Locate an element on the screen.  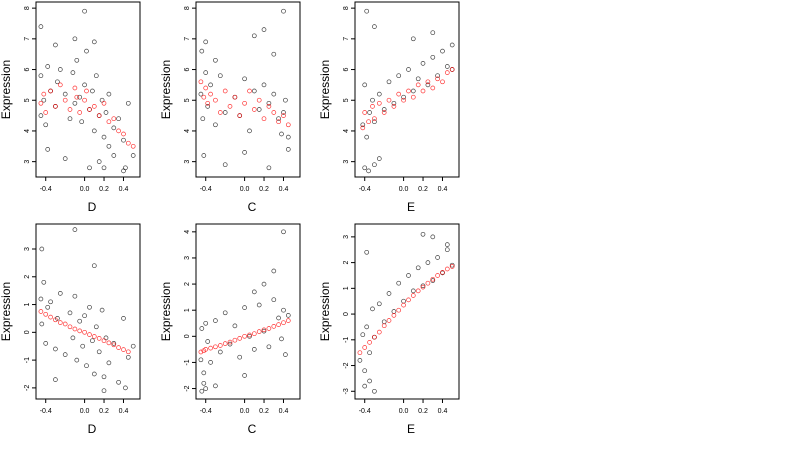
y-tick-label: 3 is located at coordinates (27, 249).